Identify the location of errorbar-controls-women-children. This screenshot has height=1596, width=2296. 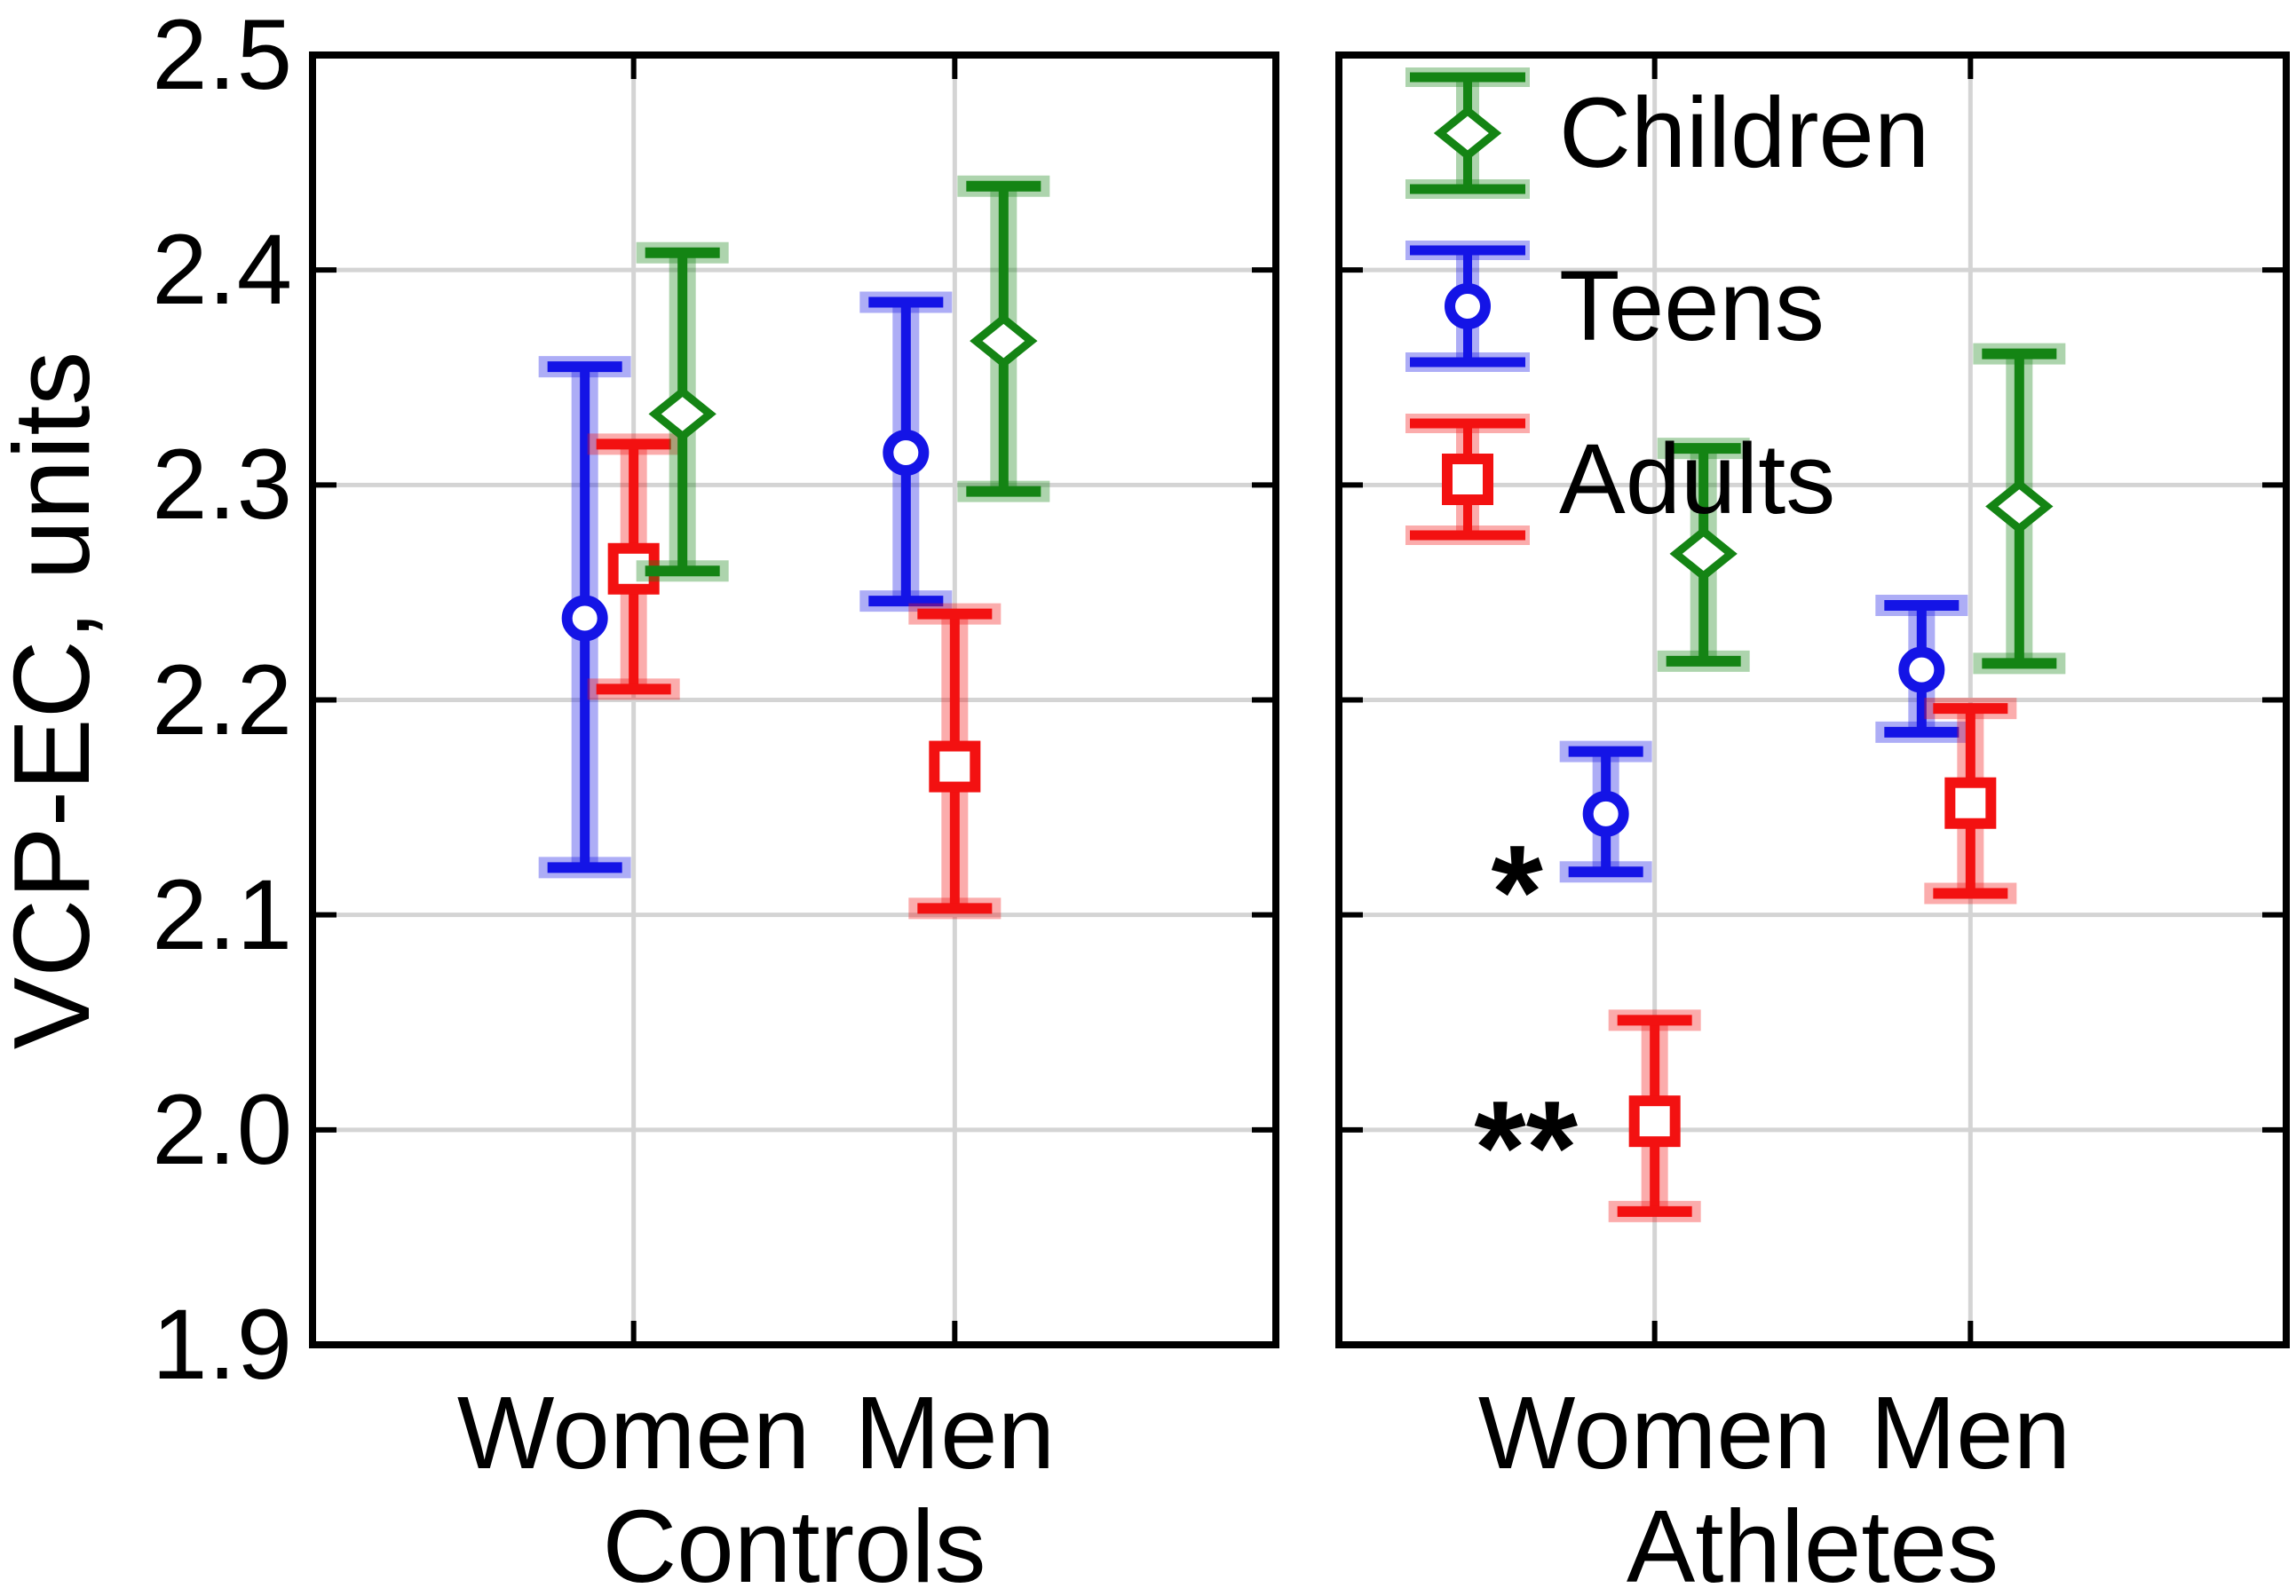
(682, 412).